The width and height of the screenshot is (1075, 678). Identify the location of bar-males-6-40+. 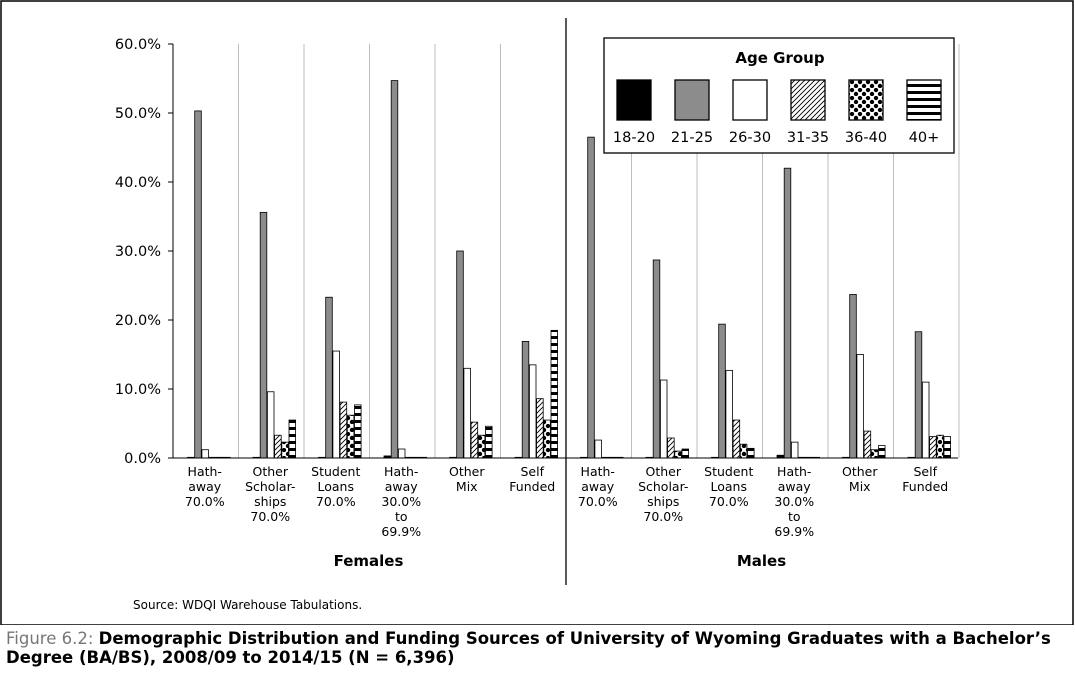
(947, 447).